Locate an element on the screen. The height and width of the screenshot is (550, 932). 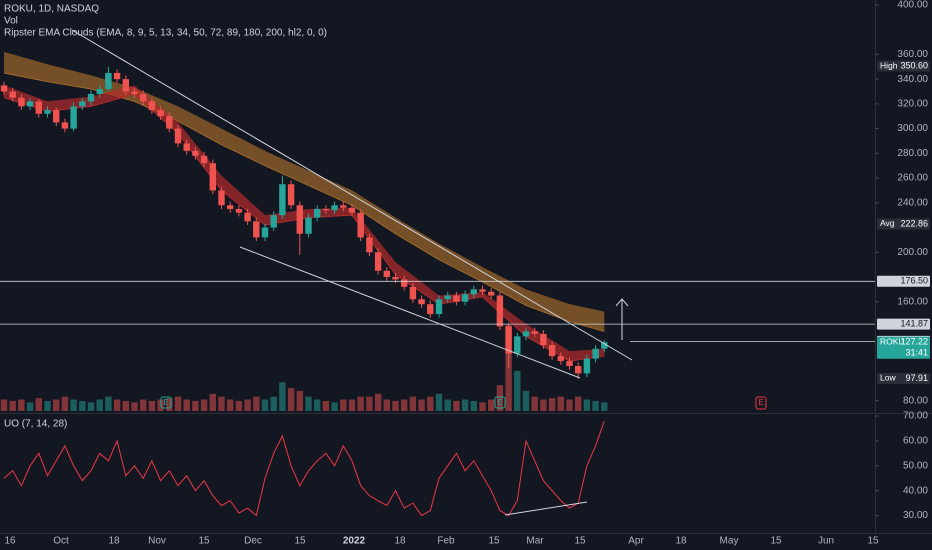
arrow-head is located at coordinates (622, 302).